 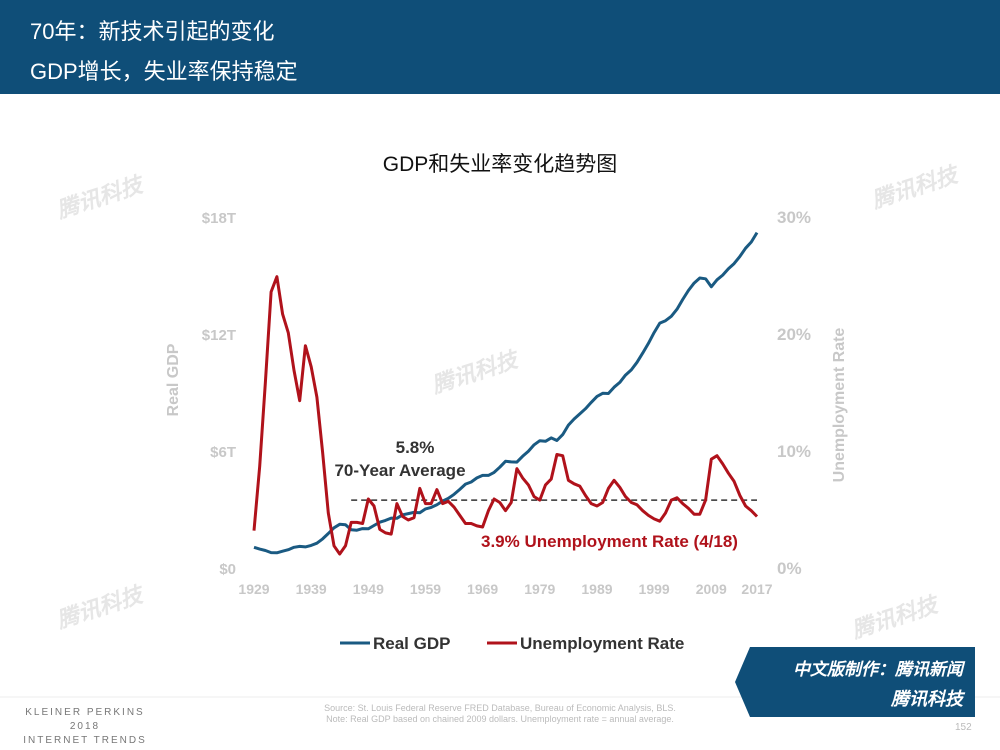 I want to click on header-title: 70年：新技术引起的变化, so click(x=152, y=31).